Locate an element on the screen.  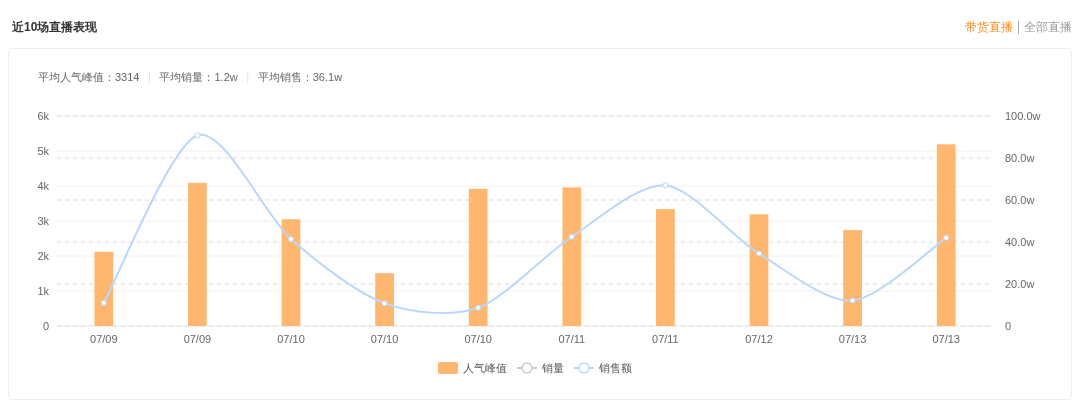
y-tick-label: 3k is located at coordinates (43, 221).